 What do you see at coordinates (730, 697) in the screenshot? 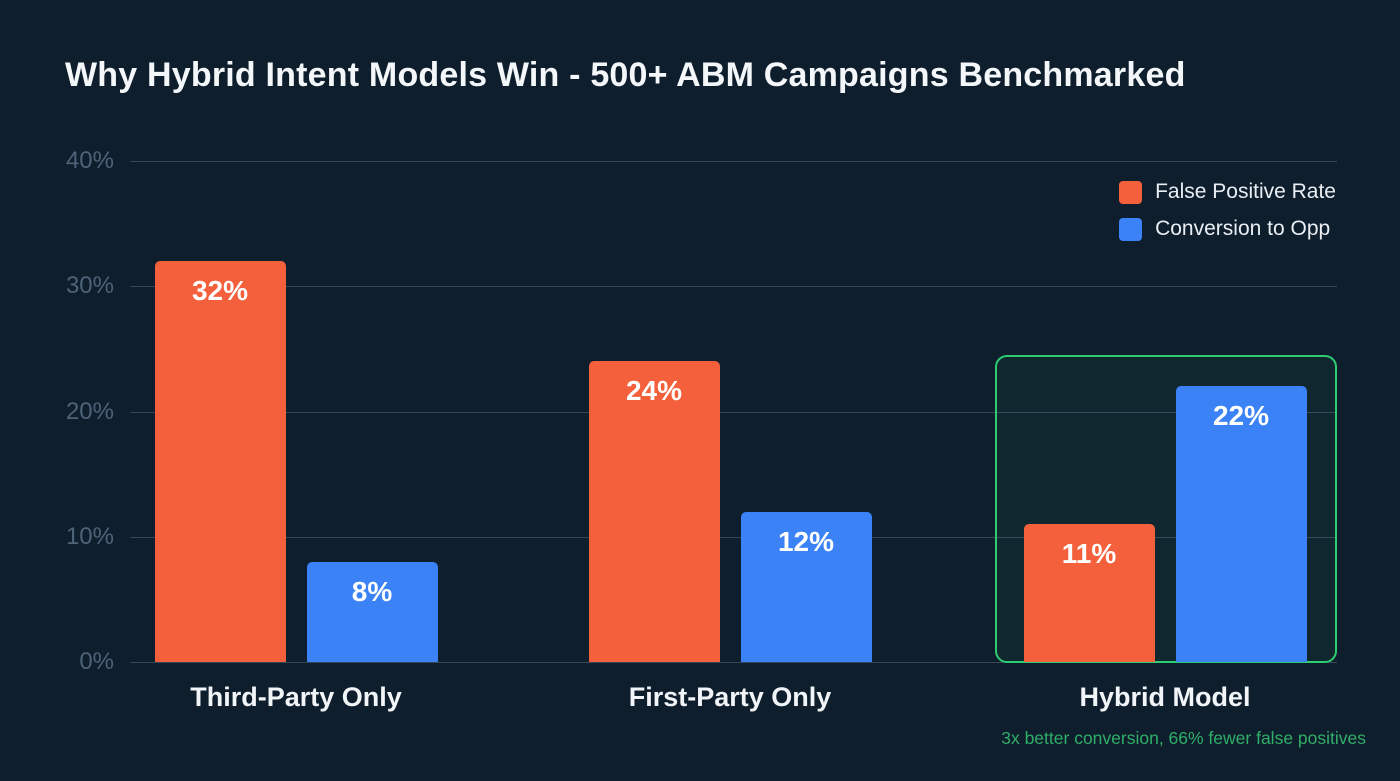
I see `category-label-first-party-only: First-Party Only` at bounding box center [730, 697].